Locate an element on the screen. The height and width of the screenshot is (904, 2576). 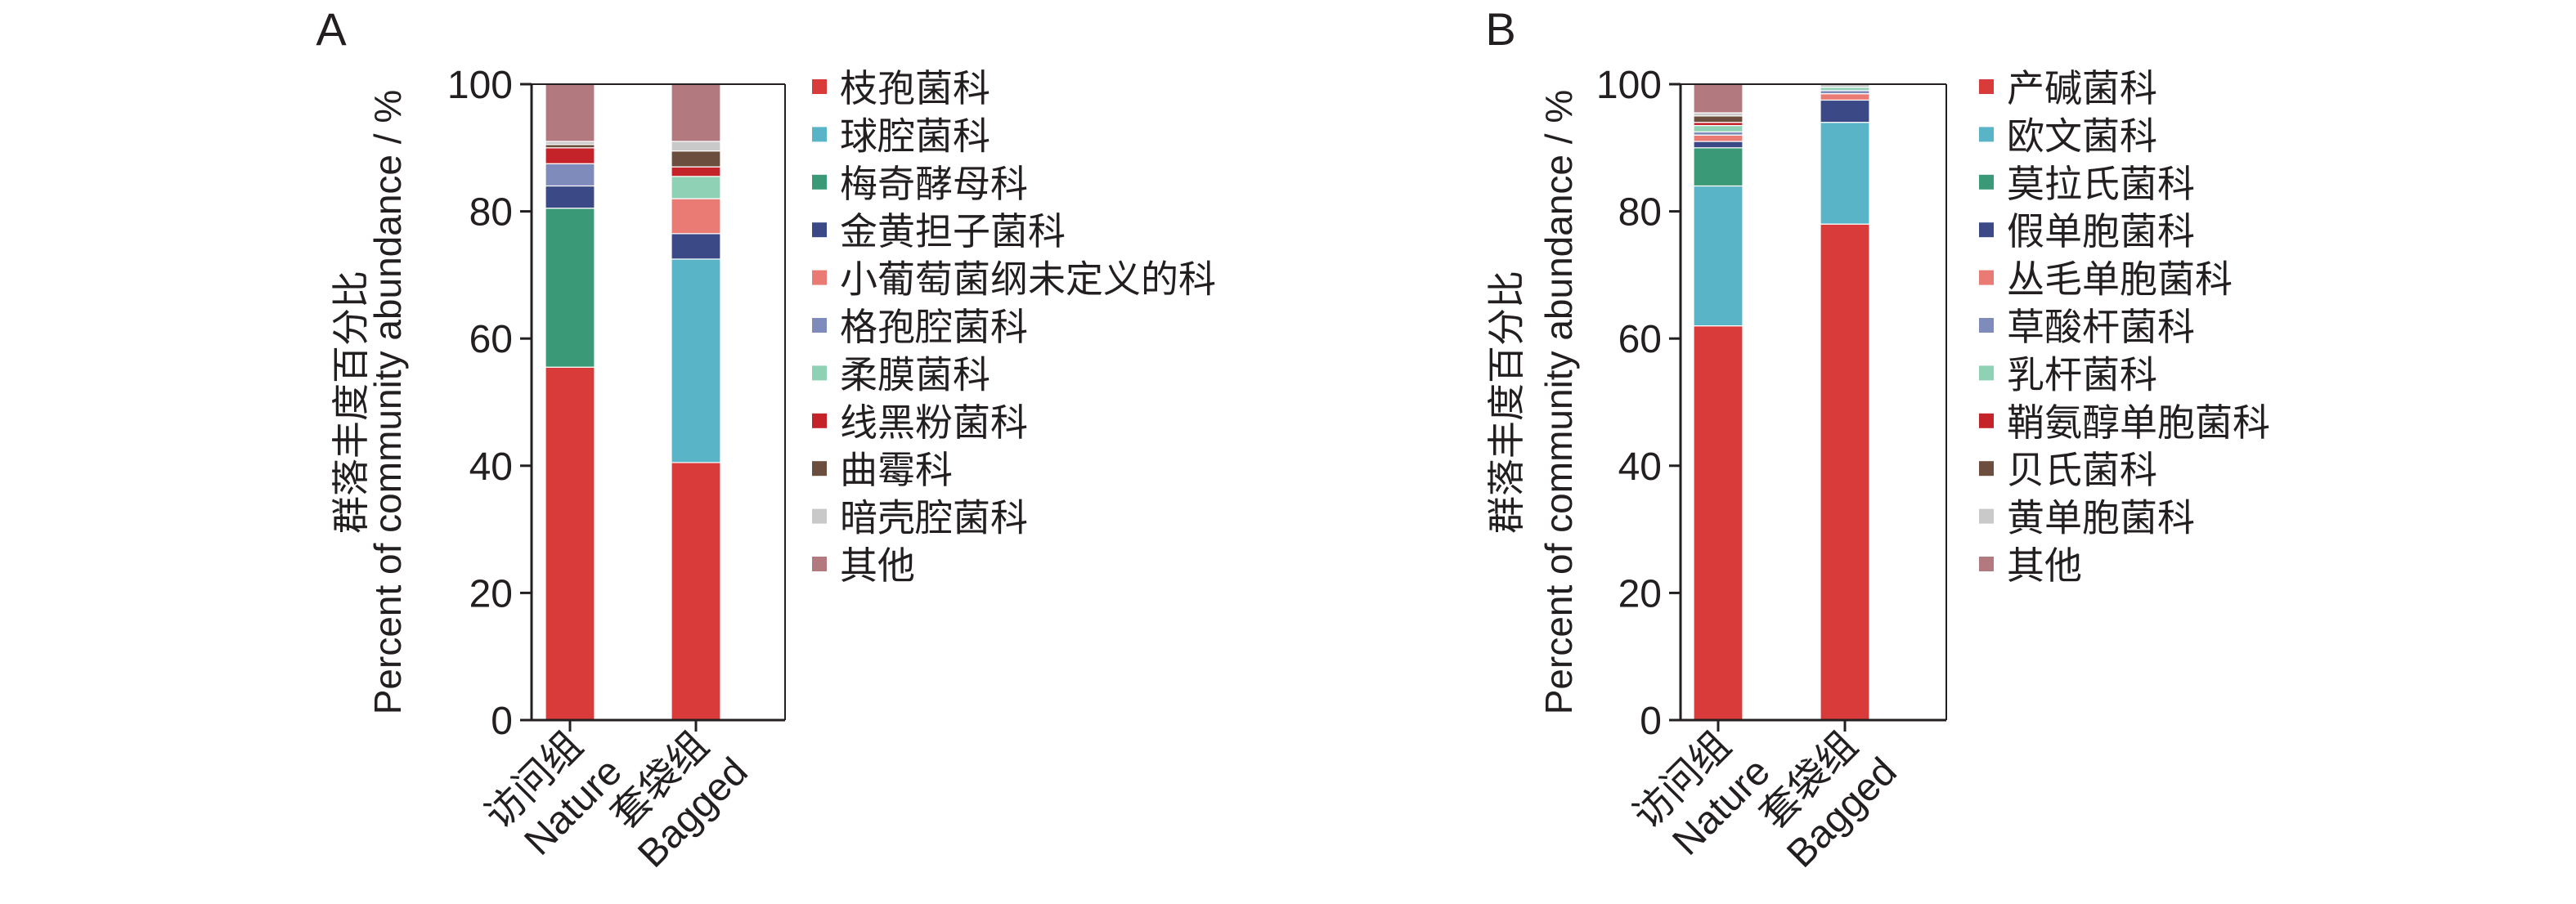
panel-label: A is located at coordinates (331, 29).